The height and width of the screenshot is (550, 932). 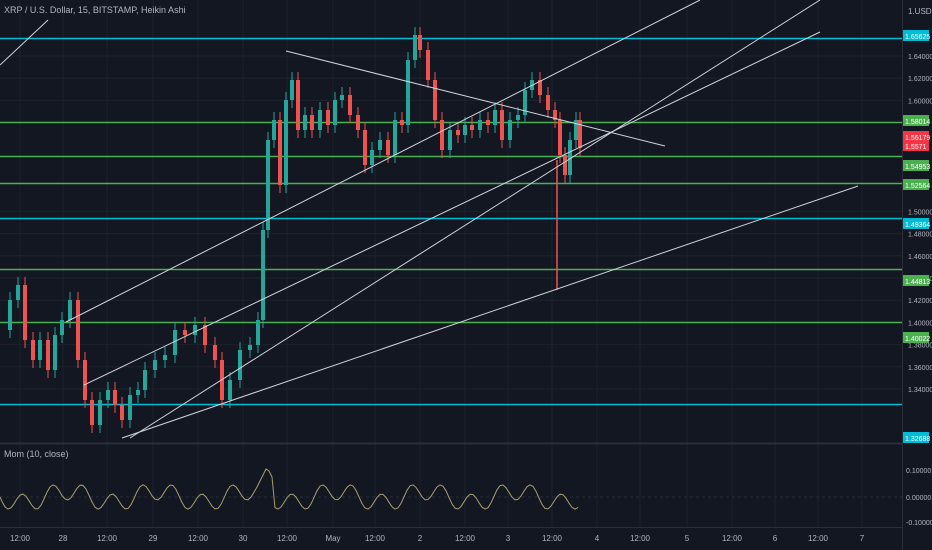 I want to click on price-axis-currency: 1.USD, so click(x=920, y=11).